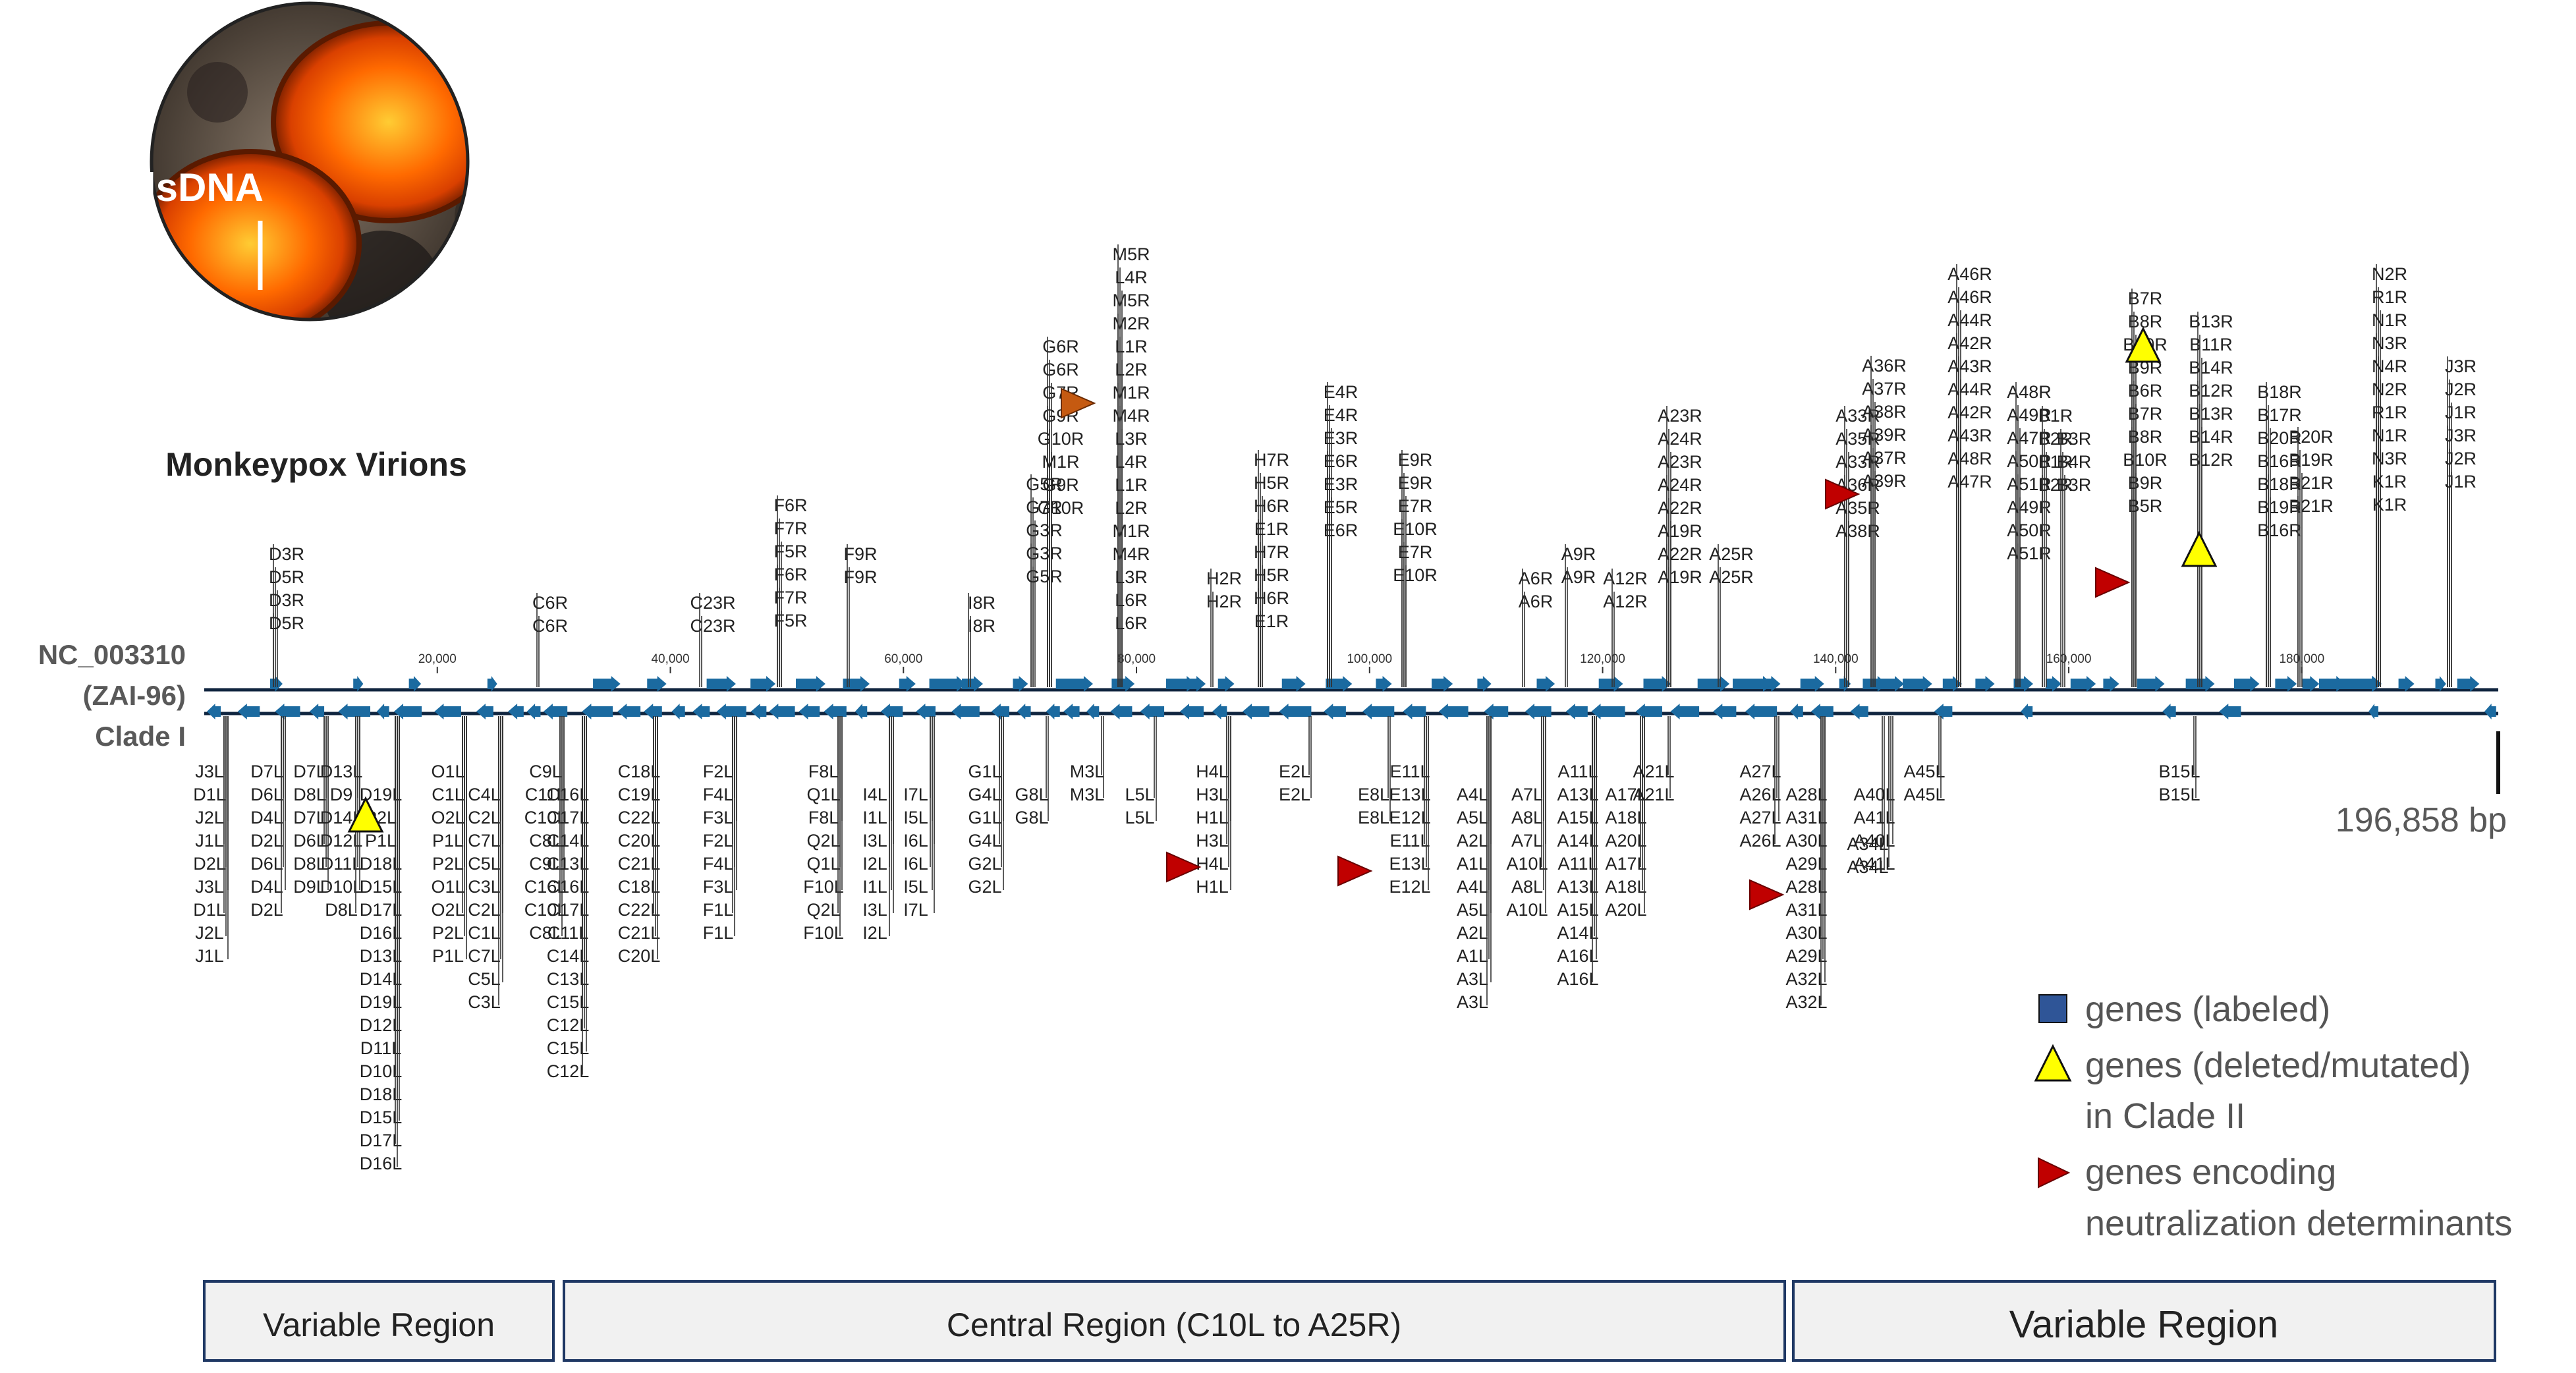 This screenshot has width=2576, height=1373. What do you see at coordinates (1369, 659) in the screenshot?
I see `scale-tick-label: 100,000` at bounding box center [1369, 659].